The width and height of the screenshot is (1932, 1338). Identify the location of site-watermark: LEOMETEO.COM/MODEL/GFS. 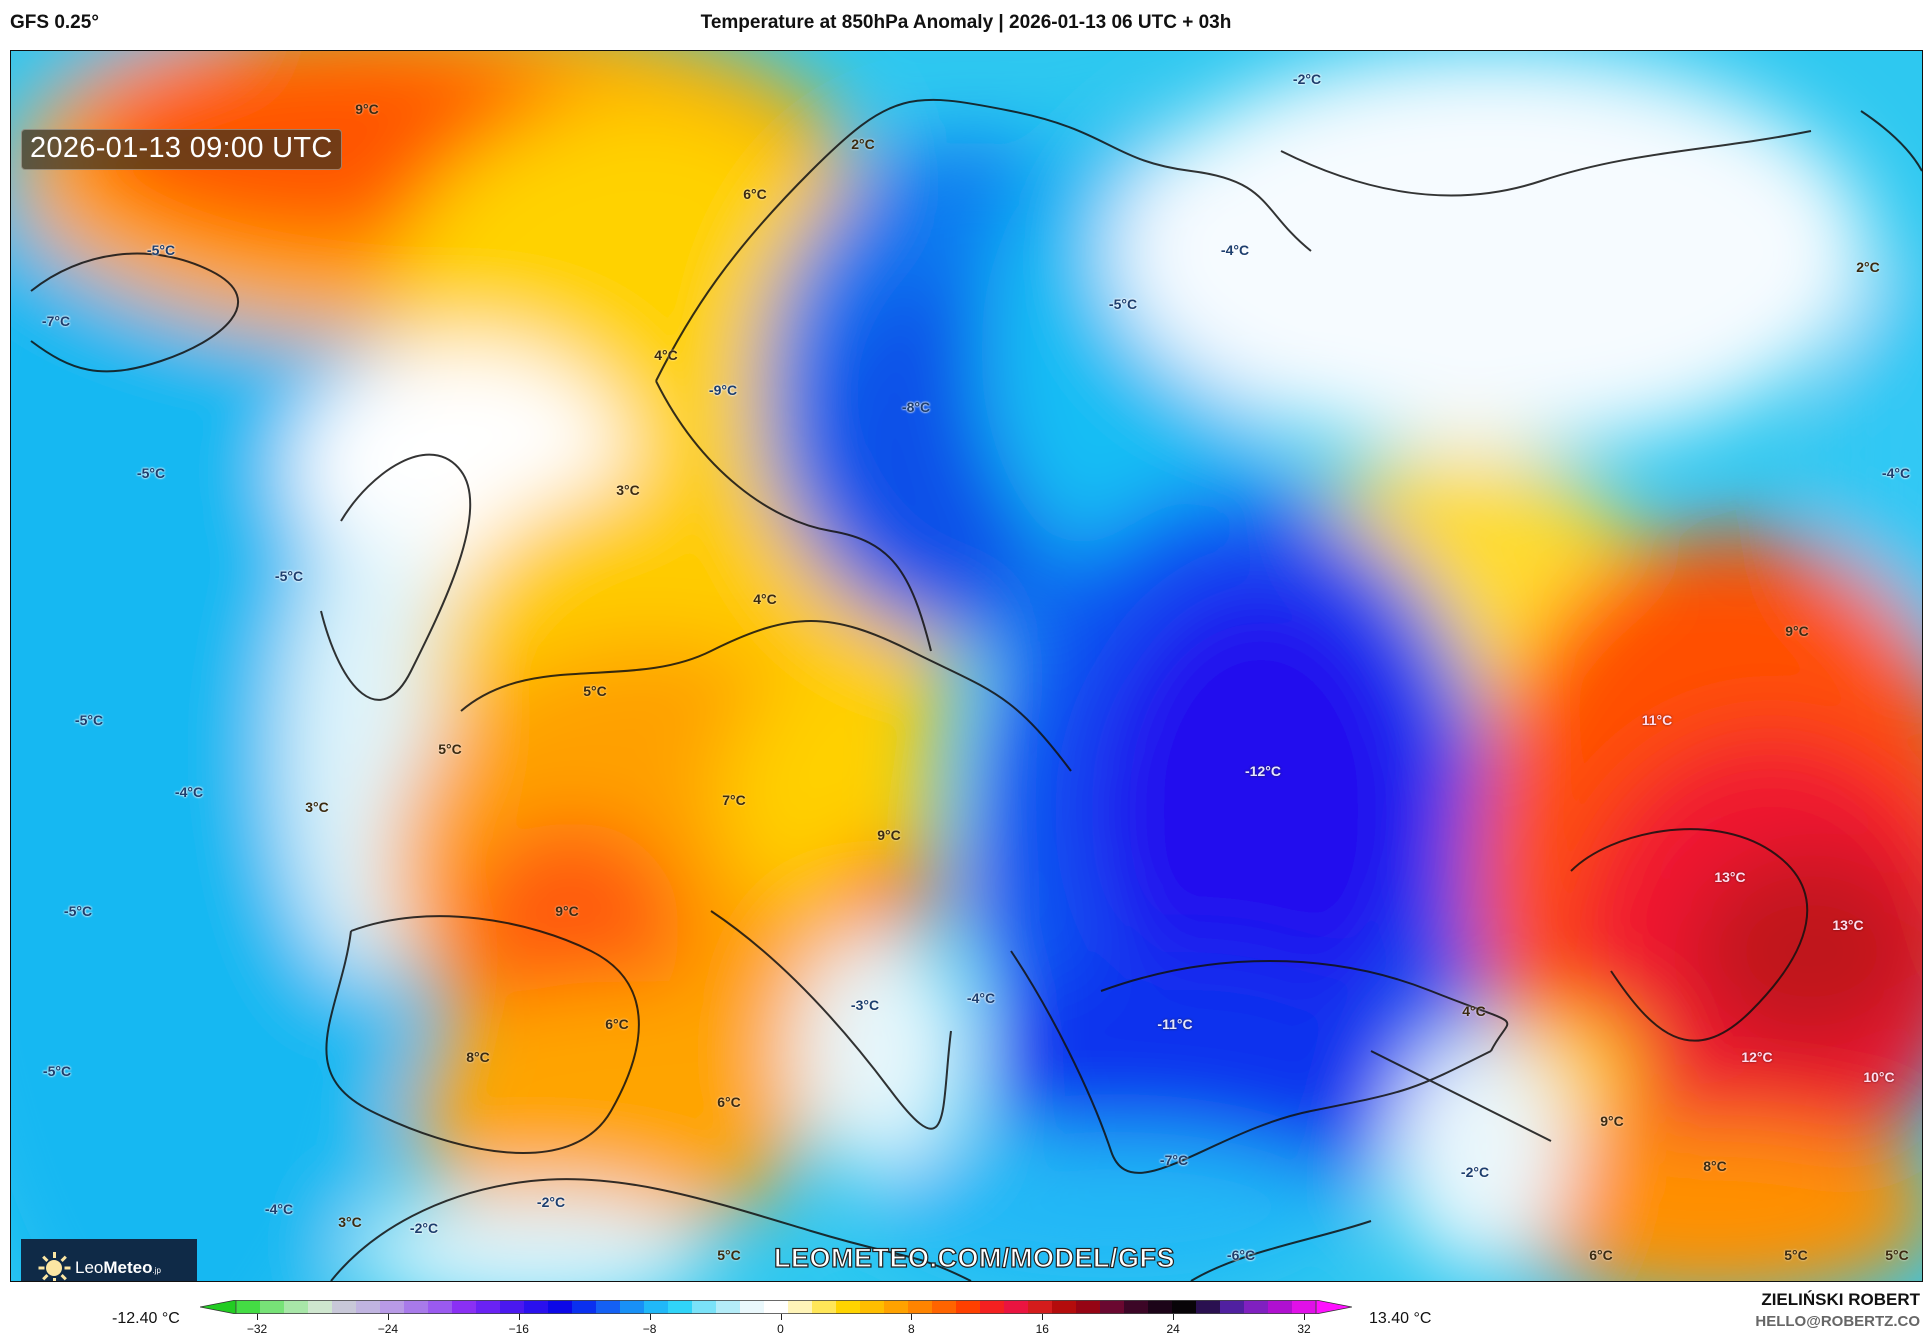
(974, 1257).